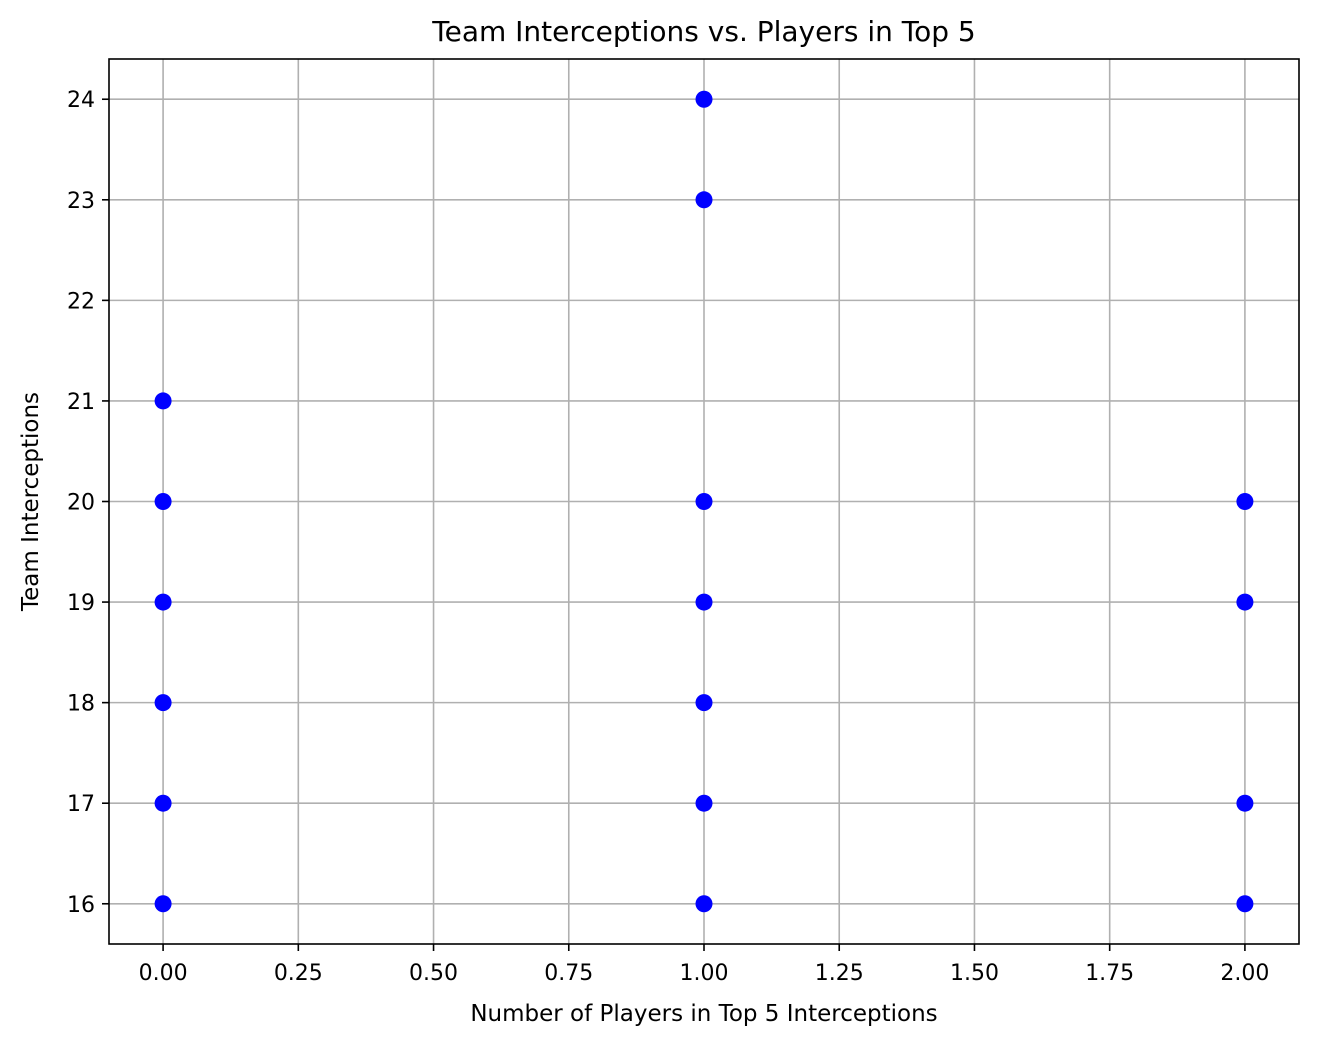  What do you see at coordinates (568, 973) in the screenshot?
I see `x-tick-label: 0.75` at bounding box center [568, 973].